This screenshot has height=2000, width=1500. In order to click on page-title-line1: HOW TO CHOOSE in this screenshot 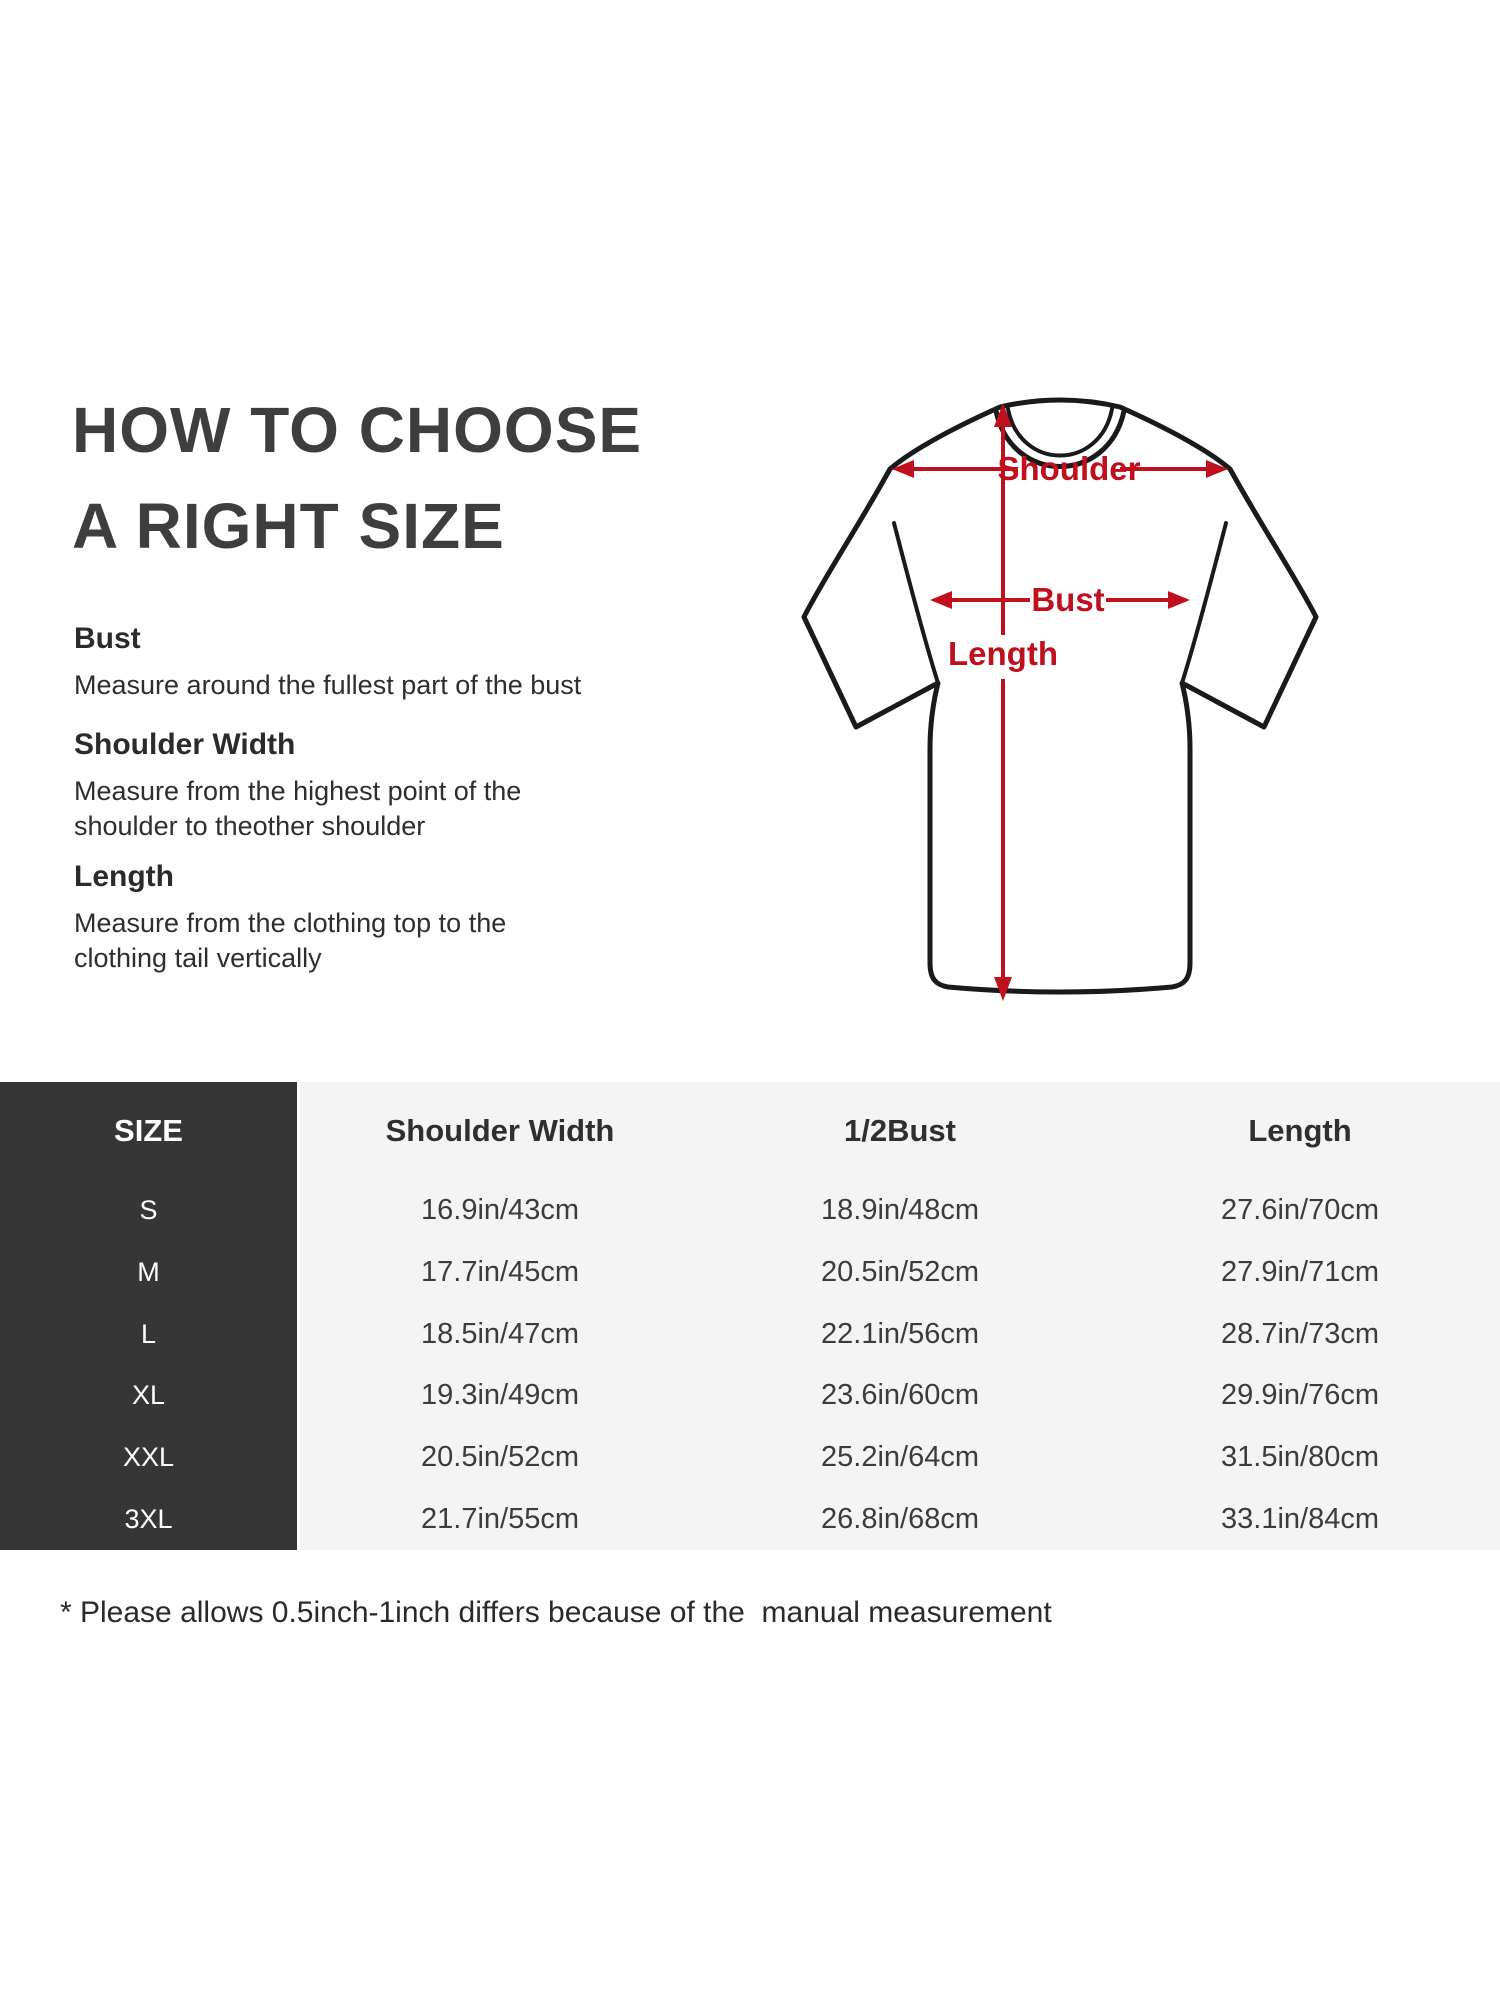, I will do `click(357, 430)`.